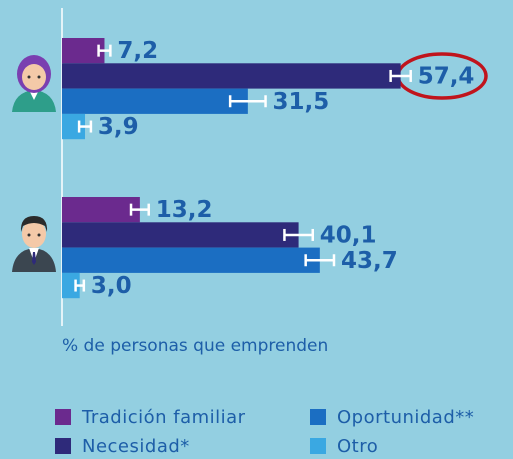  What do you see at coordinates (137, 51) in the screenshot?
I see `value-label: 7,2` at bounding box center [137, 51].